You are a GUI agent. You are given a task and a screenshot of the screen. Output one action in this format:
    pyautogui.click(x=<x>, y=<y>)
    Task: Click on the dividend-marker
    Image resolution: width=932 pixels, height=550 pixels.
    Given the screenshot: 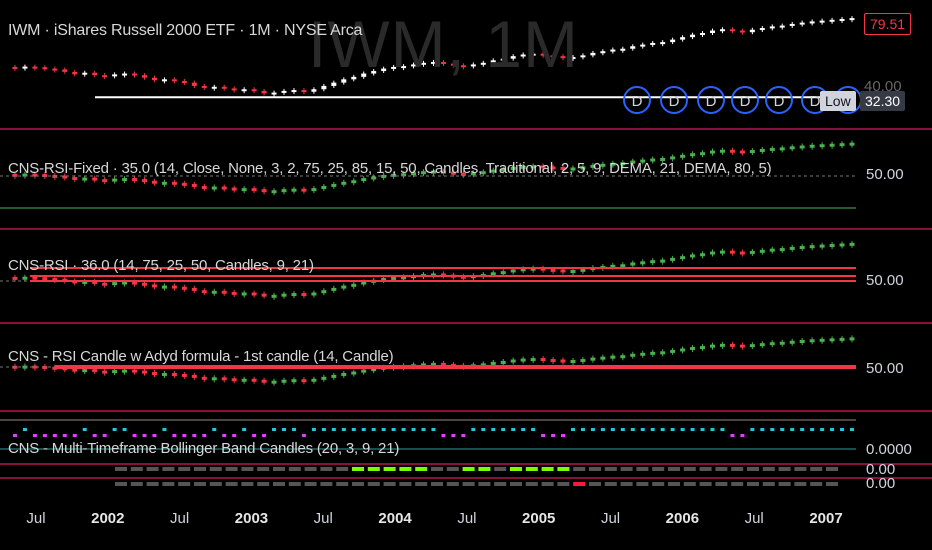 What is the action you would take?
    pyautogui.click(x=674, y=100)
    